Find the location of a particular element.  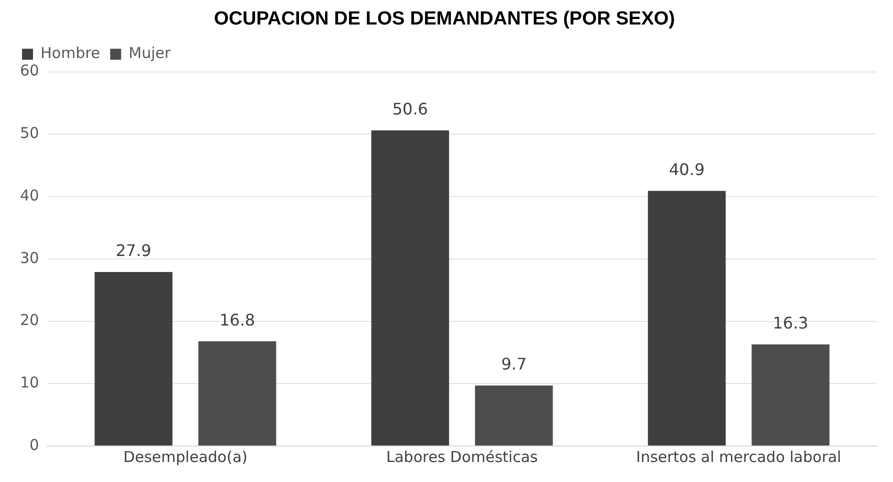

data-label: 50.6 is located at coordinates (410, 109).